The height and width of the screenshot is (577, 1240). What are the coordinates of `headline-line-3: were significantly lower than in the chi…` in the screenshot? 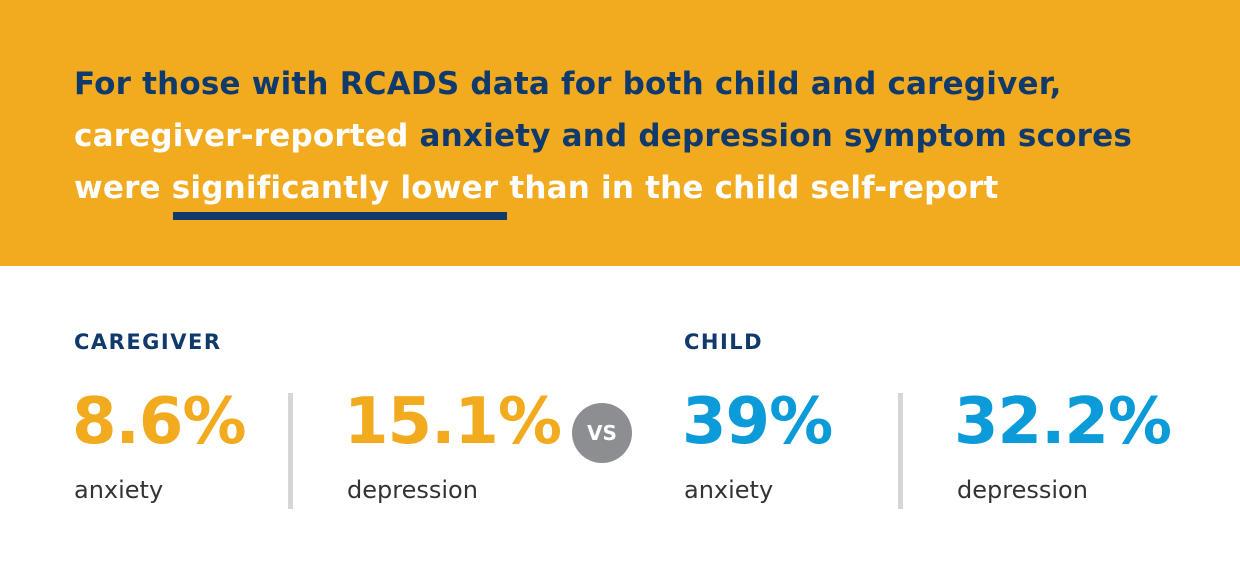 It's located at (536, 188).